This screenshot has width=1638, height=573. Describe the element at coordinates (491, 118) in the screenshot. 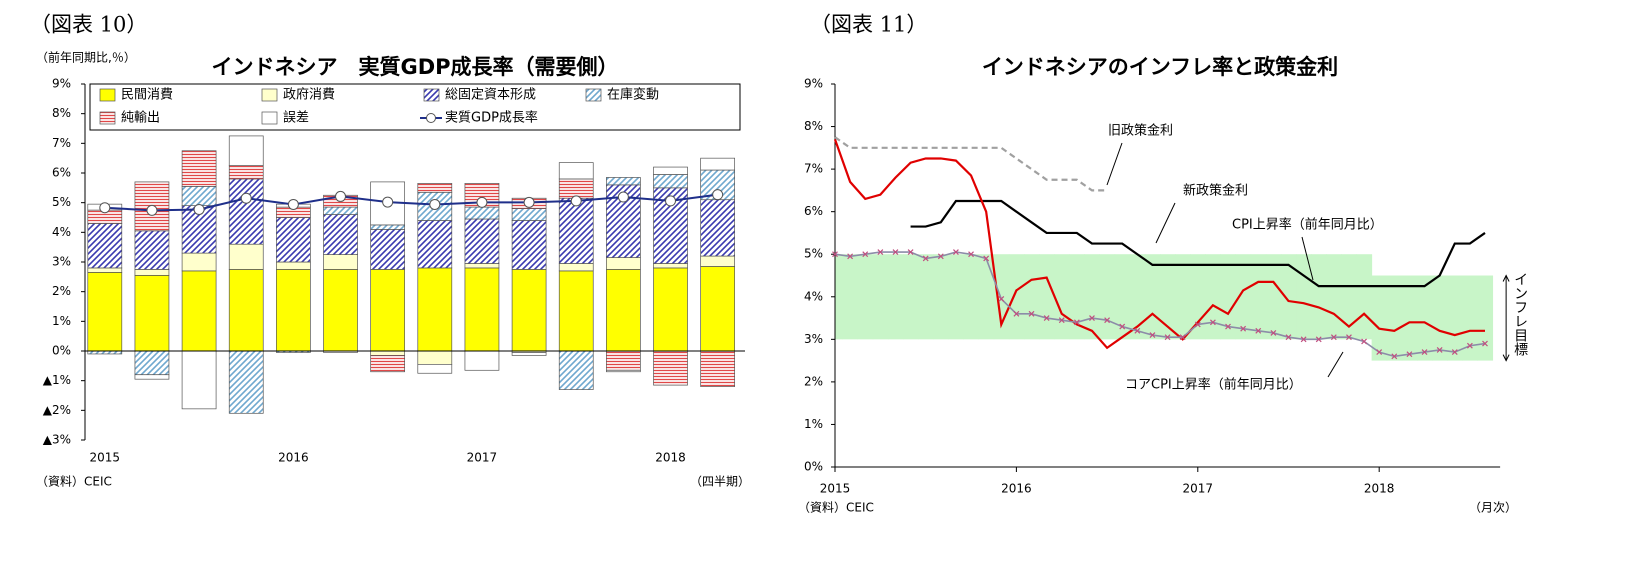

I see `legend-label: 実質GDP成長率` at that location.